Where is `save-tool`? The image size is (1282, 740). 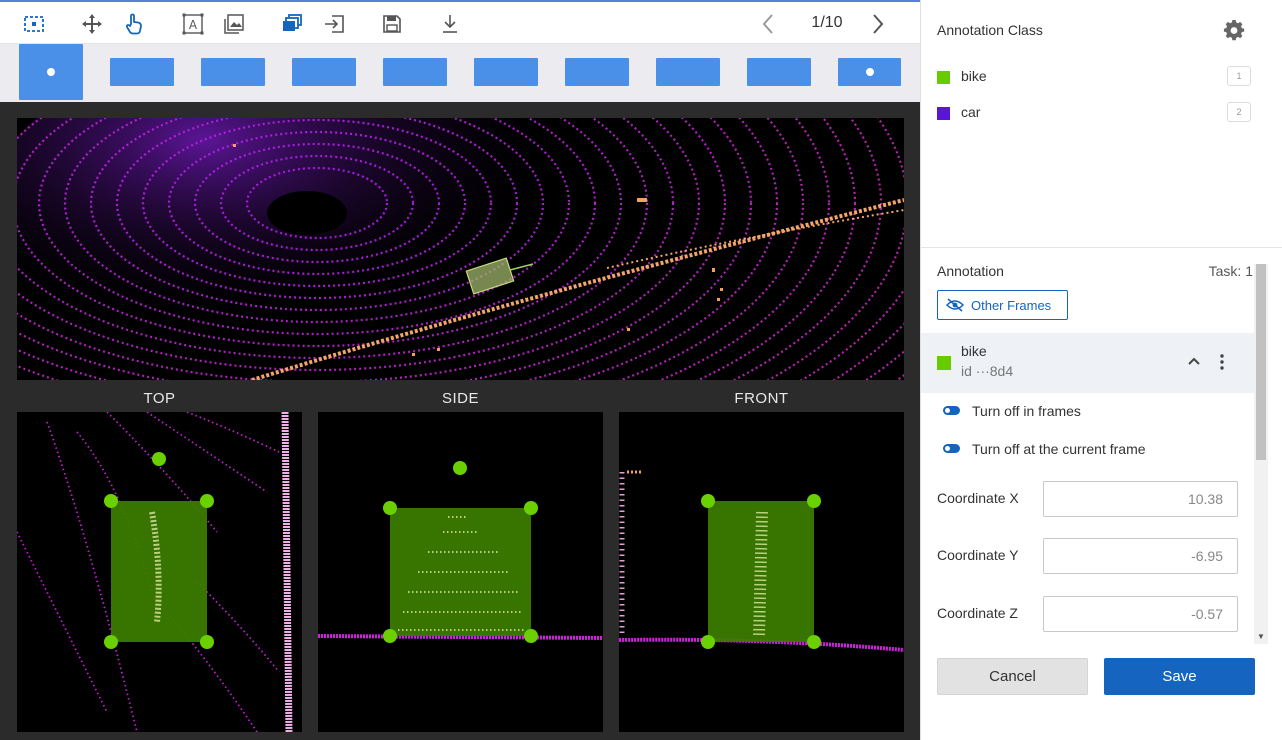 save-tool is located at coordinates (392, 24).